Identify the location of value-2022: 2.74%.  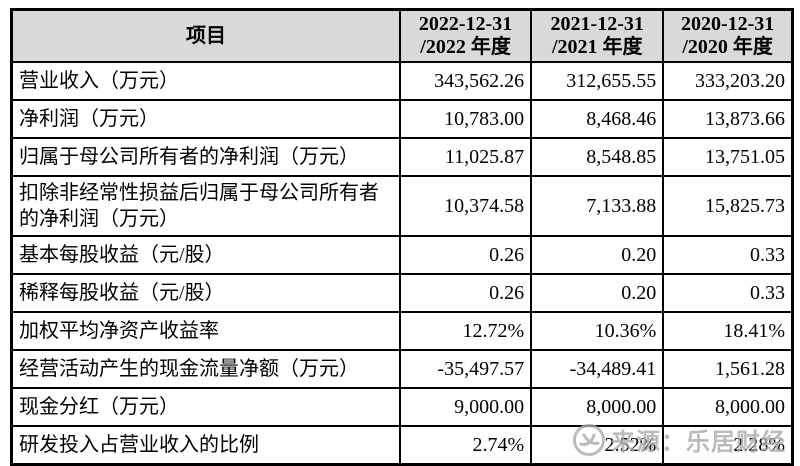
(465, 445).